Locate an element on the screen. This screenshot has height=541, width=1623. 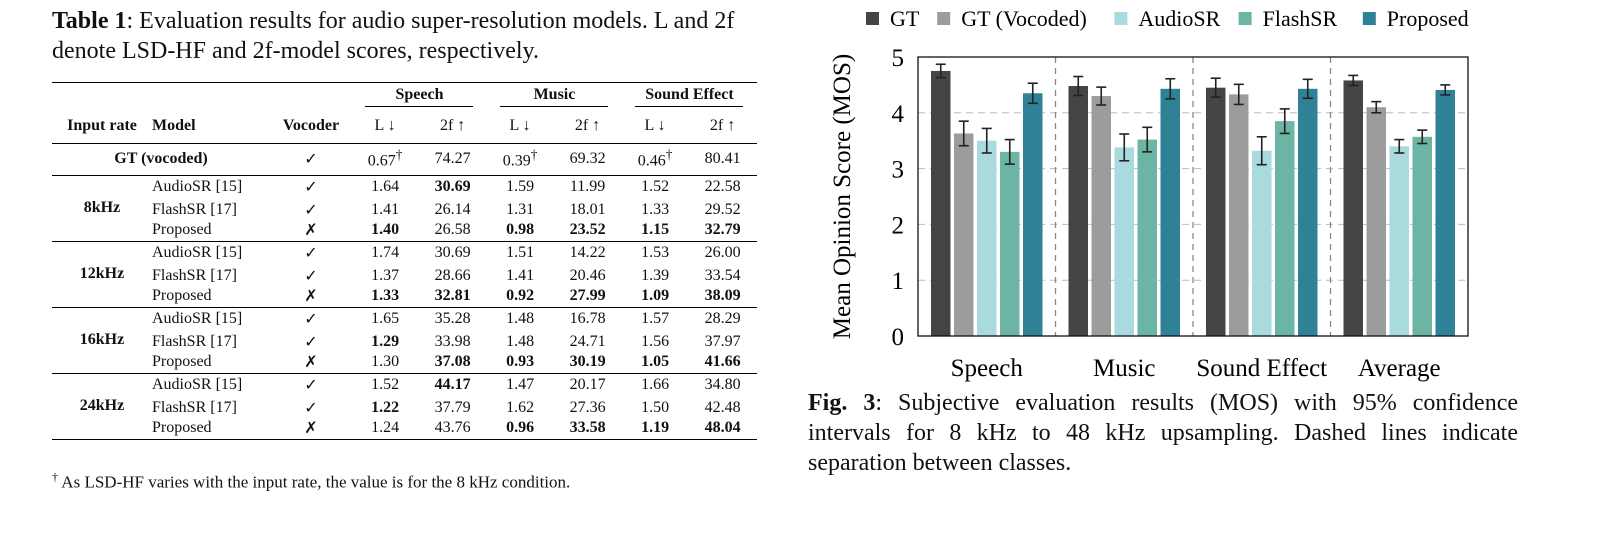
input-rate-cell: 12kHz is located at coordinates (102, 273).